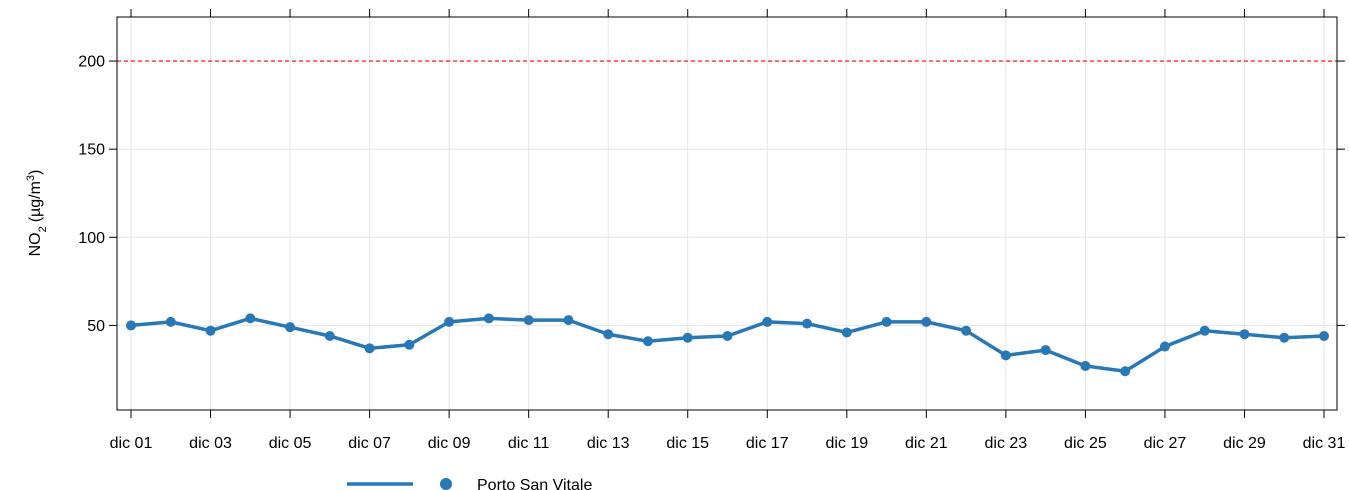 The image size is (1349, 490). I want to click on x-tick-label: dic 01, so click(131, 443).